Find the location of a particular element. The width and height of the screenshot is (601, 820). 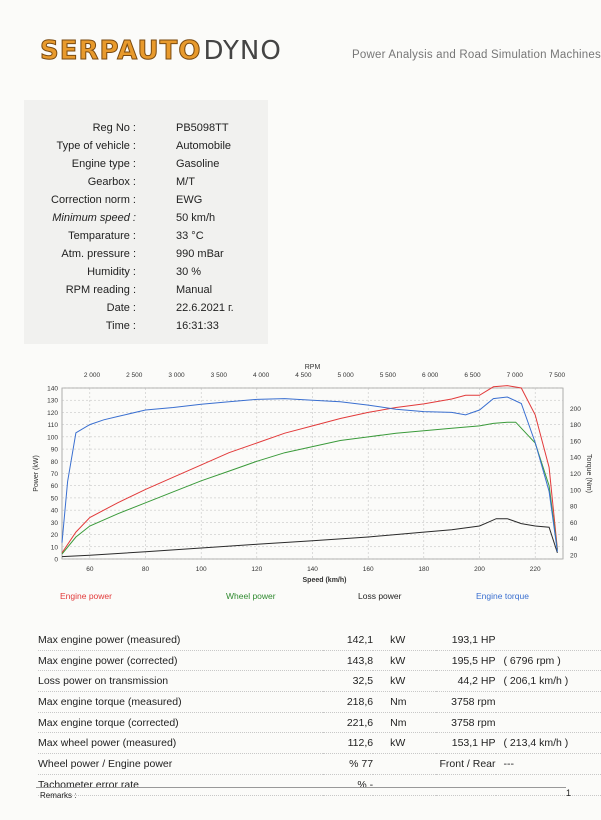

legend-loss-power: Loss power is located at coordinates (380, 596).